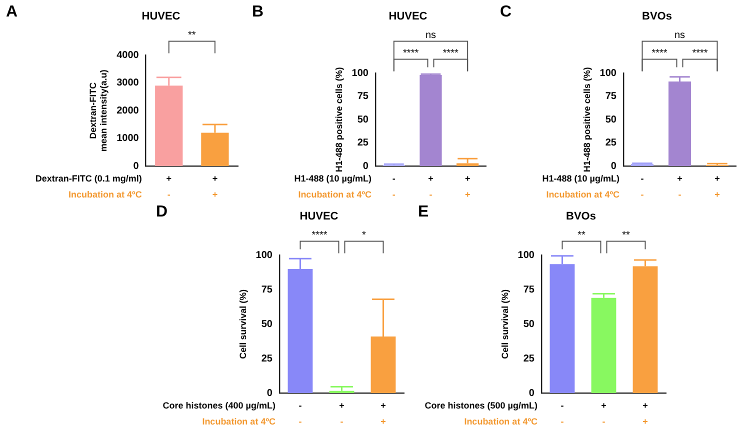 The width and height of the screenshot is (744, 427). I want to click on text: B, so click(258, 11).